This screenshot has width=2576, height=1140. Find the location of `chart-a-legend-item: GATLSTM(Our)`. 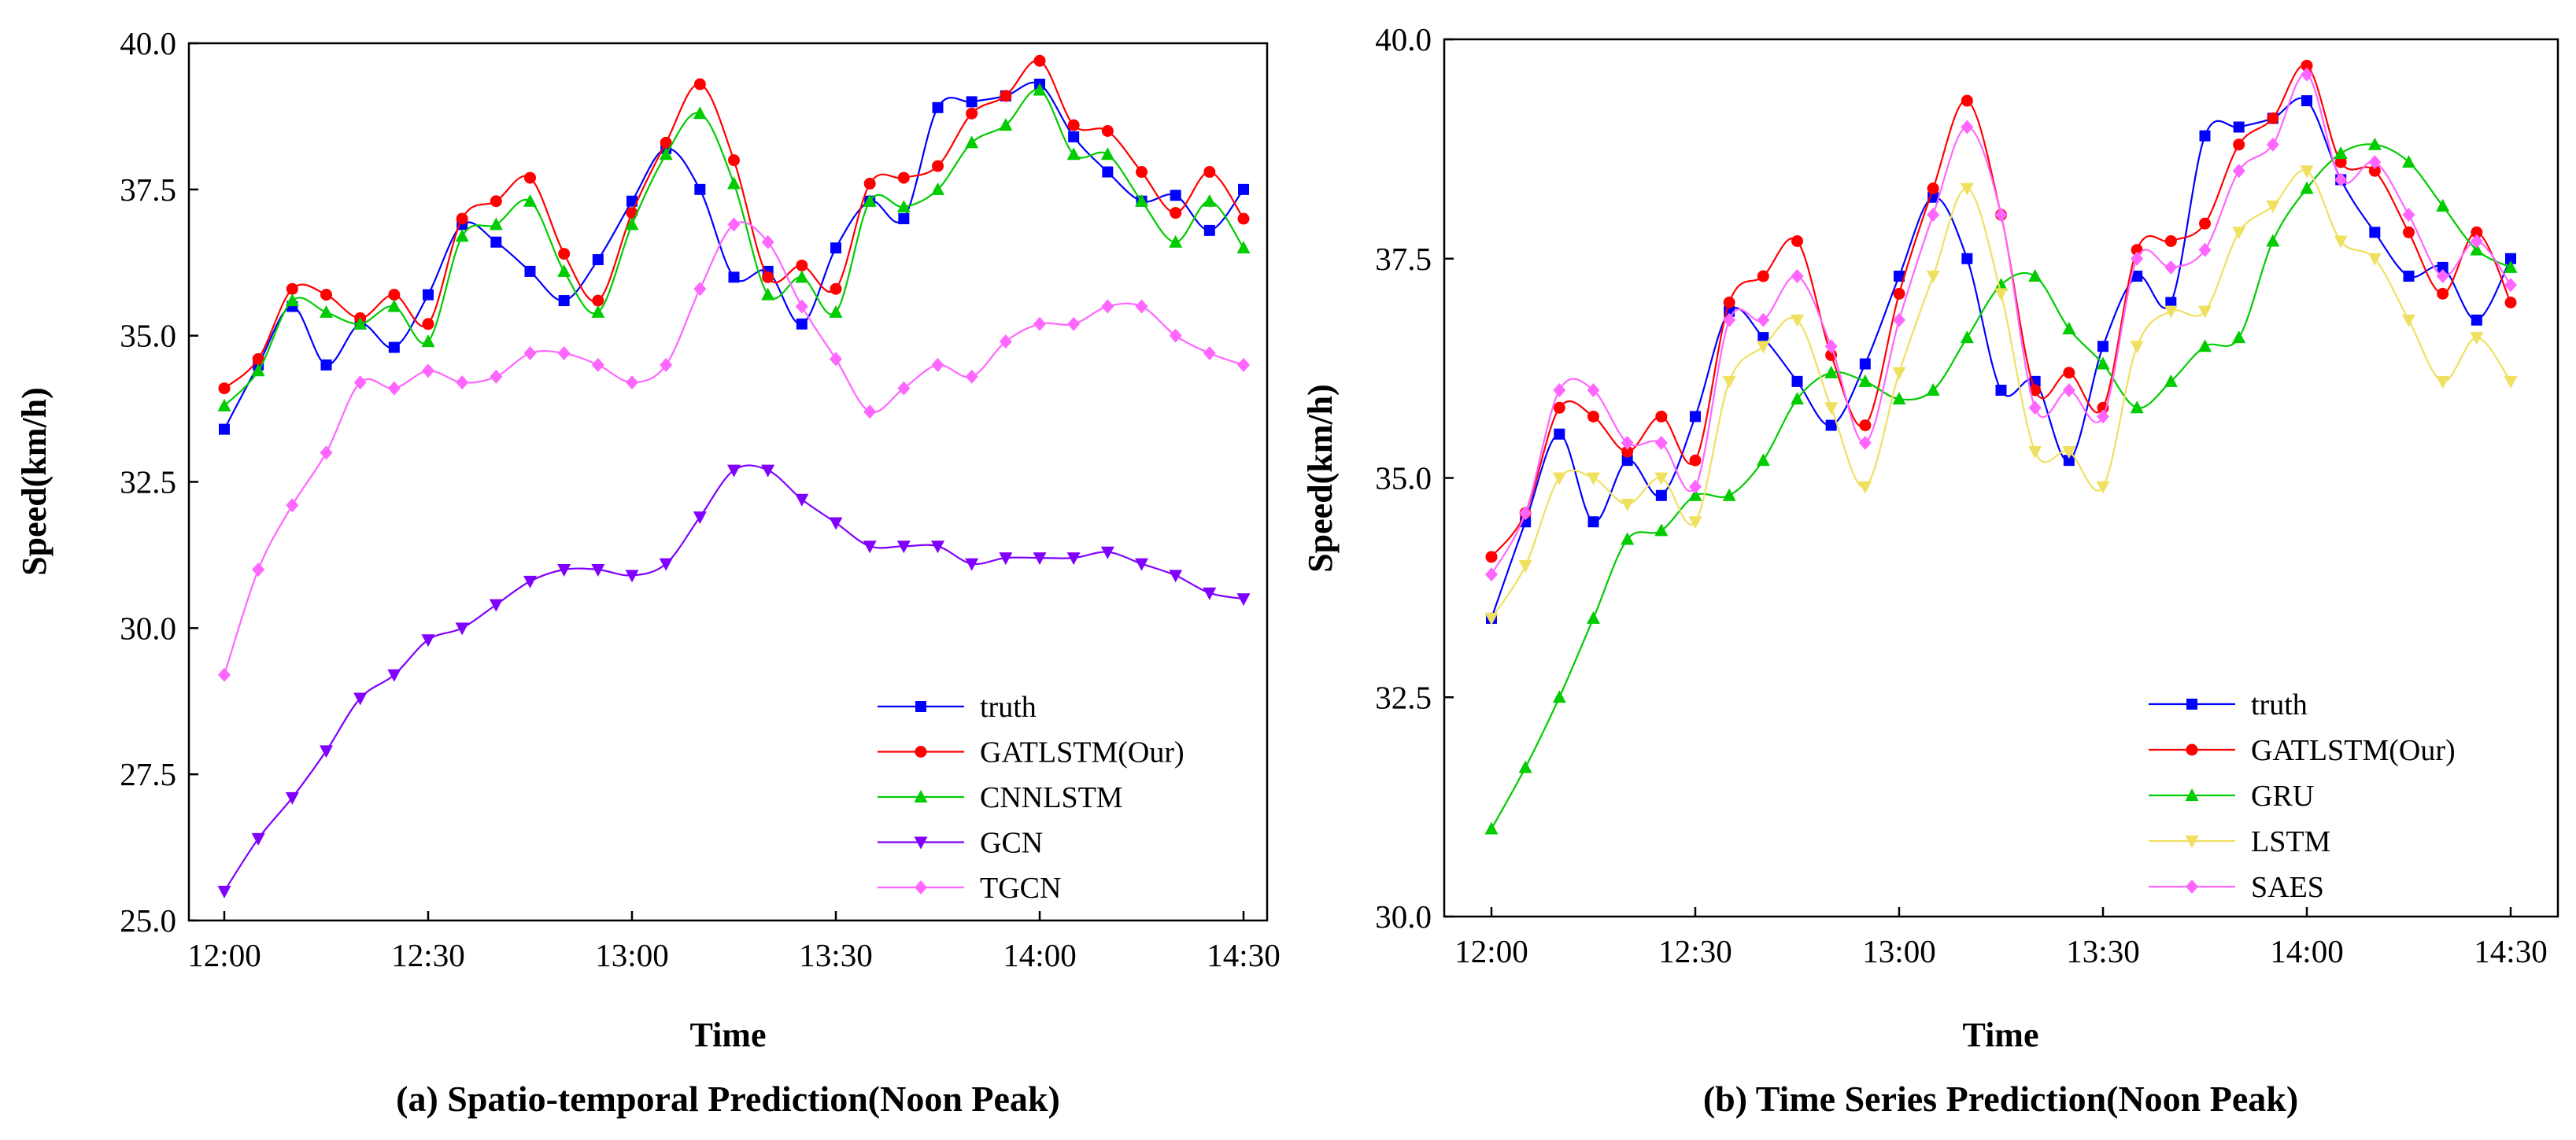

chart-a-legend-item: GATLSTM(Our) is located at coordinates (1031, 752).